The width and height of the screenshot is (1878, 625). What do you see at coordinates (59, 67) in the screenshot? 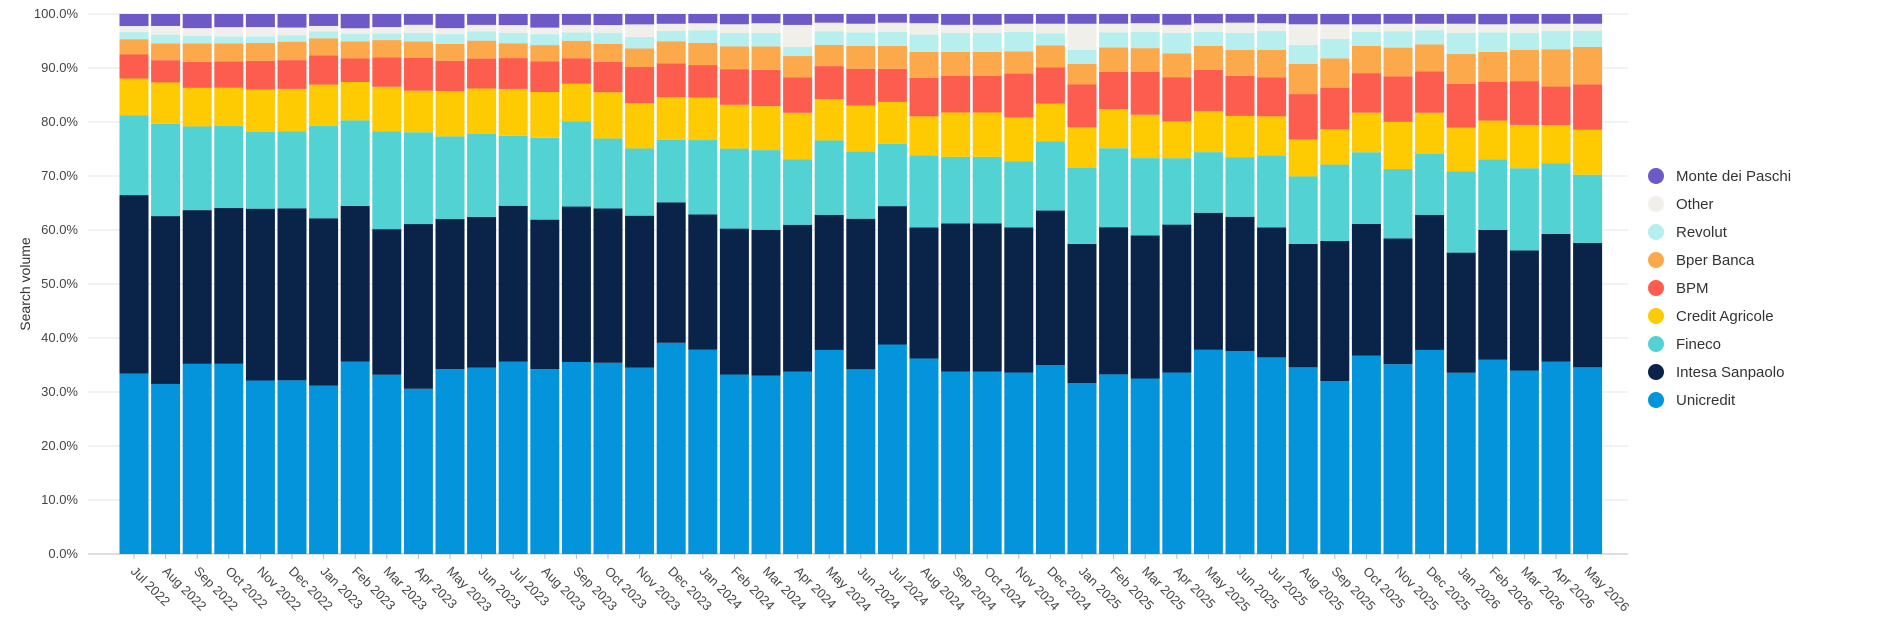
I see `y-tick-label: 90.0%` at bounding box center [59, 67].